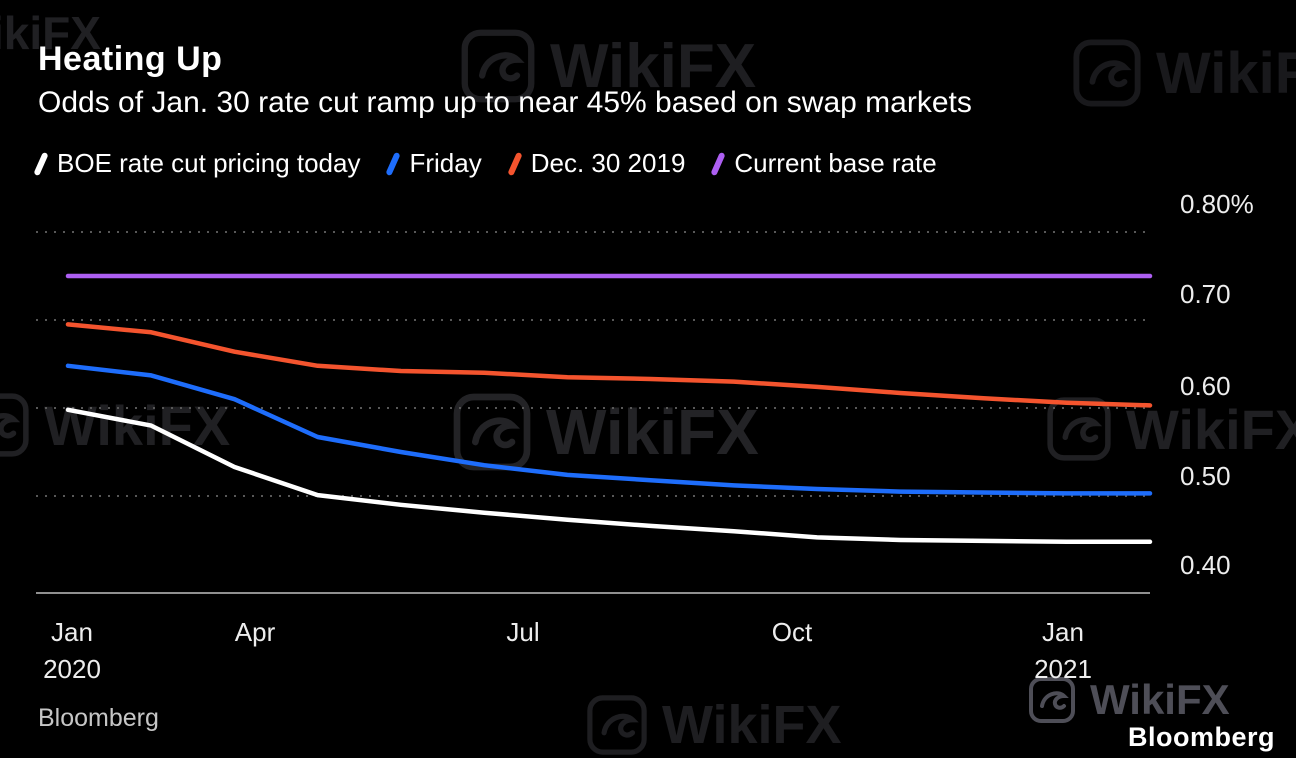  I want to click on x-tick-label: Apr, so click(255, 632).